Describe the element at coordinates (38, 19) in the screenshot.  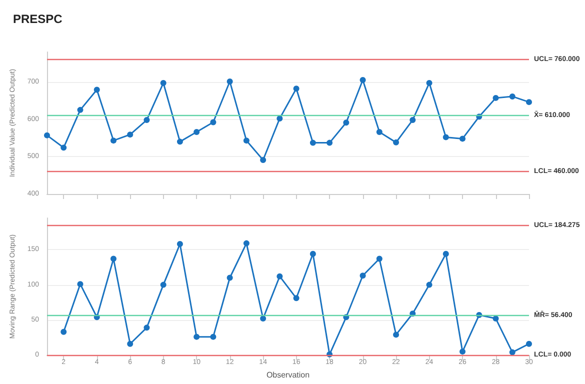
I see `chart-title: PRESPC` at that location.